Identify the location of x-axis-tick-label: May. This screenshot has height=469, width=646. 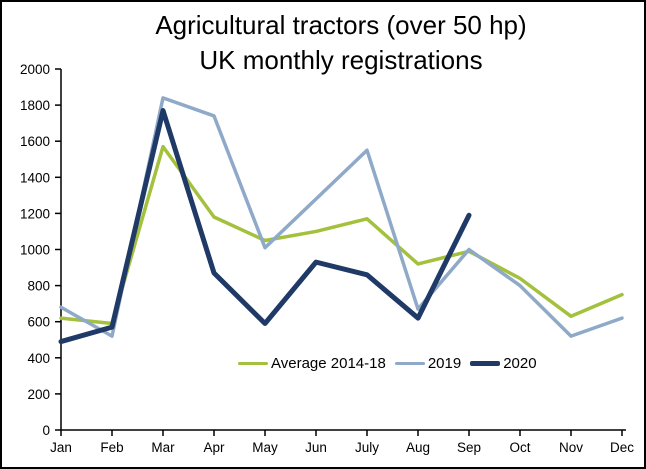
(265, 447).